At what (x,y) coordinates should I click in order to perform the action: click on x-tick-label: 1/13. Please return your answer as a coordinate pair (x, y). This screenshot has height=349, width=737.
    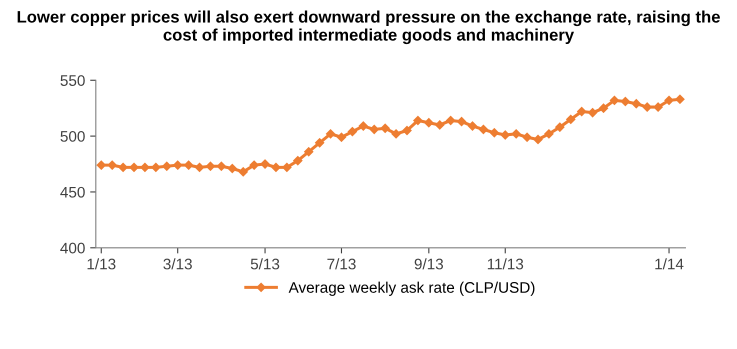
    Looking at the image, I should click on (102, 264).